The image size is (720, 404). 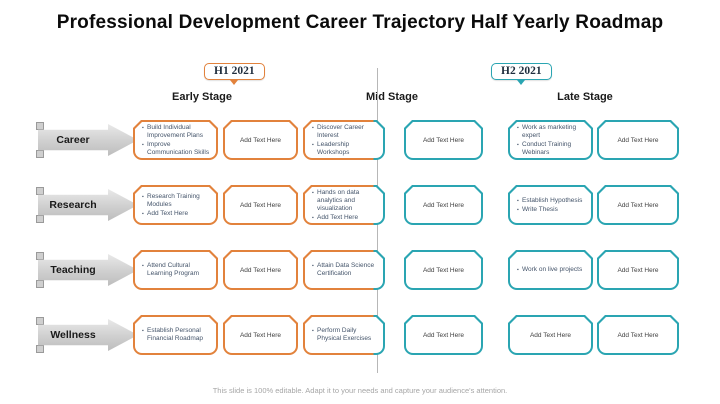 I want to click on box-bullet-item: Attend Cultural Learning Program, so click(x=177, y=270).